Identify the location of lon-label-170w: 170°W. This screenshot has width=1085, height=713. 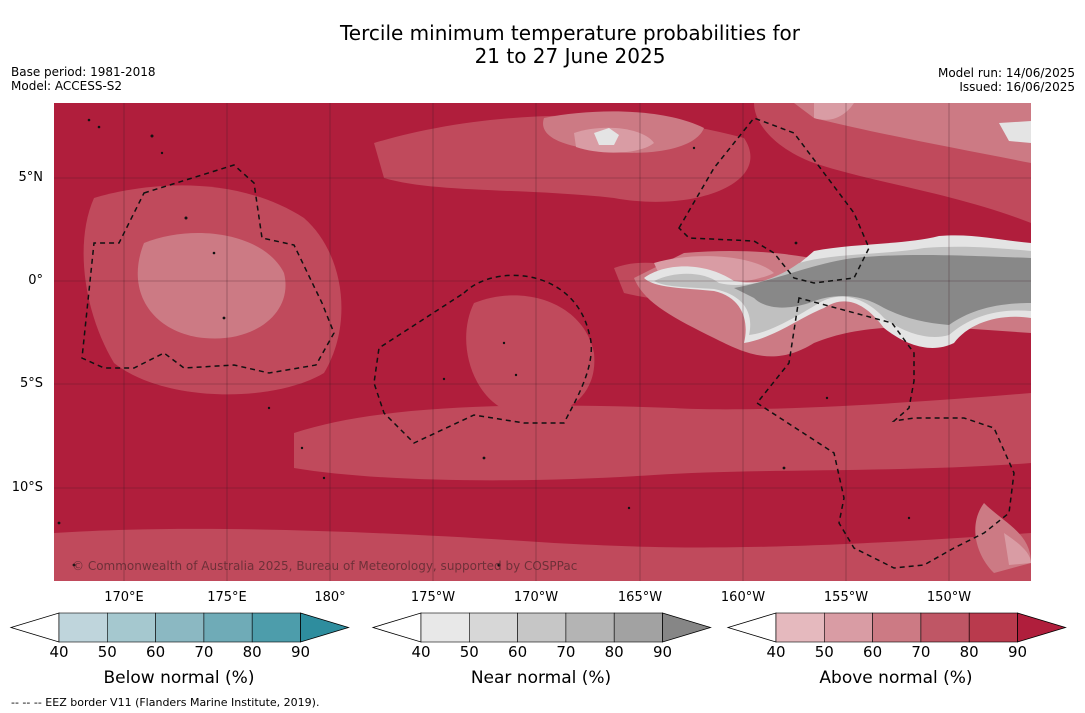
(536, 597).